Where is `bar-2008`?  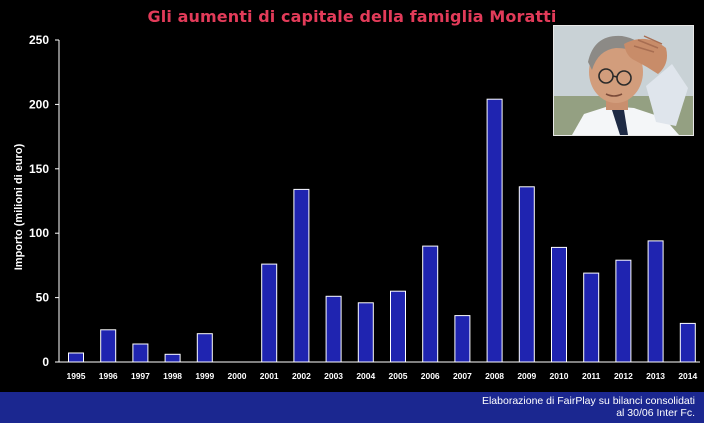
bar-2008 is located at coordinates (494, 230).